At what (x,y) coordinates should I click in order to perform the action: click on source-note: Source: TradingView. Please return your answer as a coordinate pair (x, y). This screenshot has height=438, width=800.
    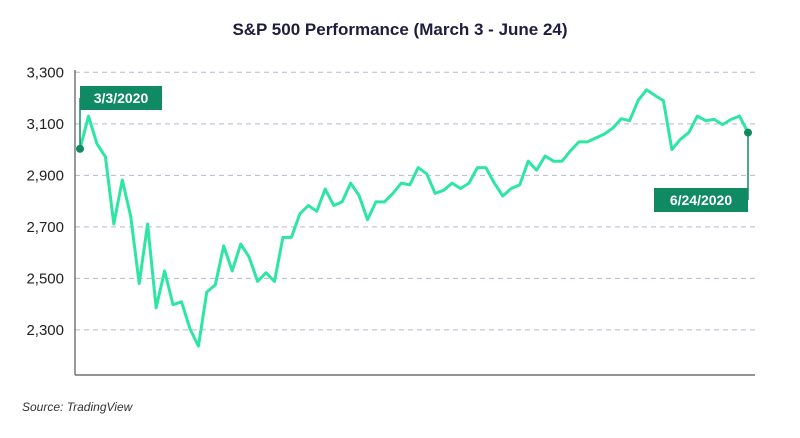
    Looking at the image, I should click on (77, 407).